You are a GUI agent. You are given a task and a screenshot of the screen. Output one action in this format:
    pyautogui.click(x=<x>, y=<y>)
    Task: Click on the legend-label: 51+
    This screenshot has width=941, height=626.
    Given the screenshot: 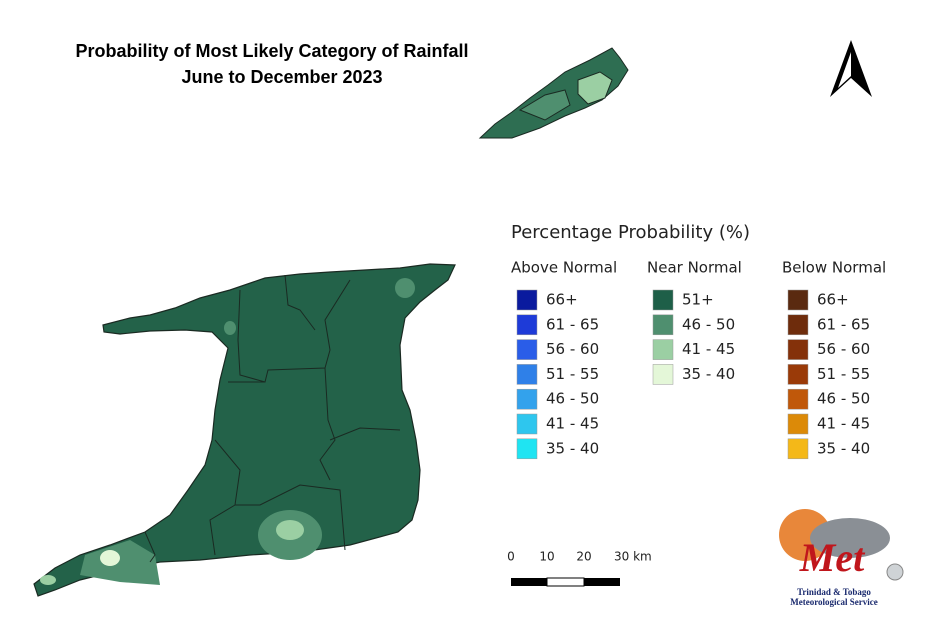 What is the action you would take?
    pyautogui.click(x=698, y=300)
    